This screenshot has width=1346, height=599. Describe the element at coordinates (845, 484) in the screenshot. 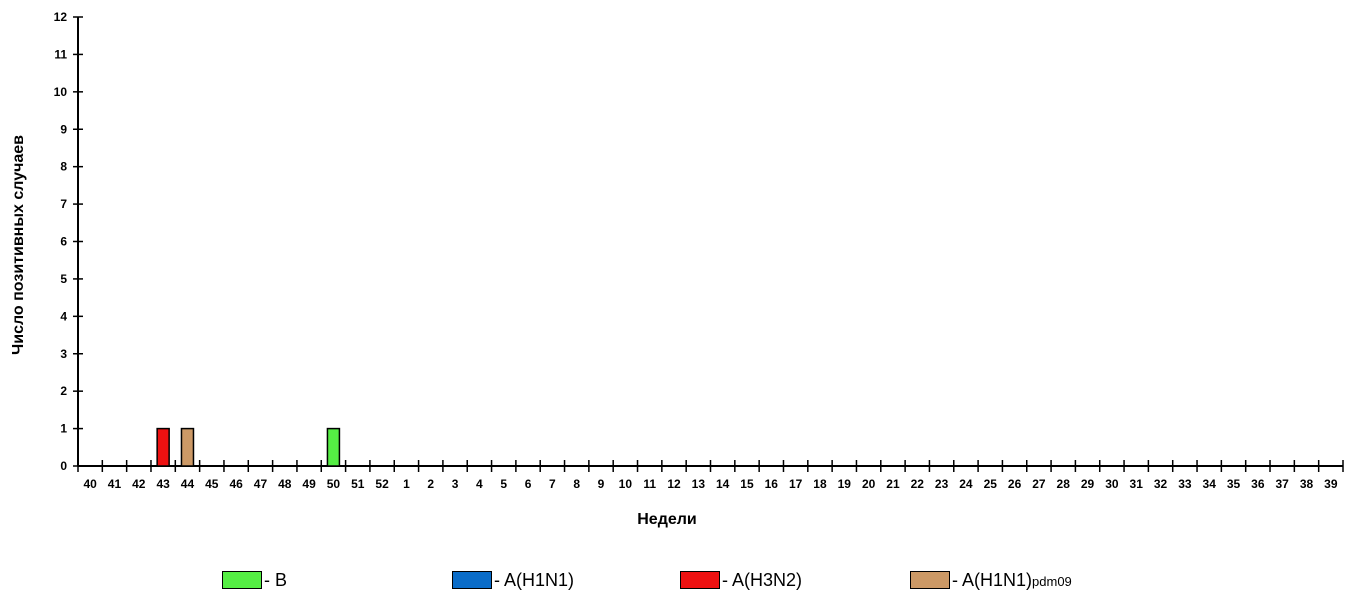

I see `x-tick-label: 19` at that location.